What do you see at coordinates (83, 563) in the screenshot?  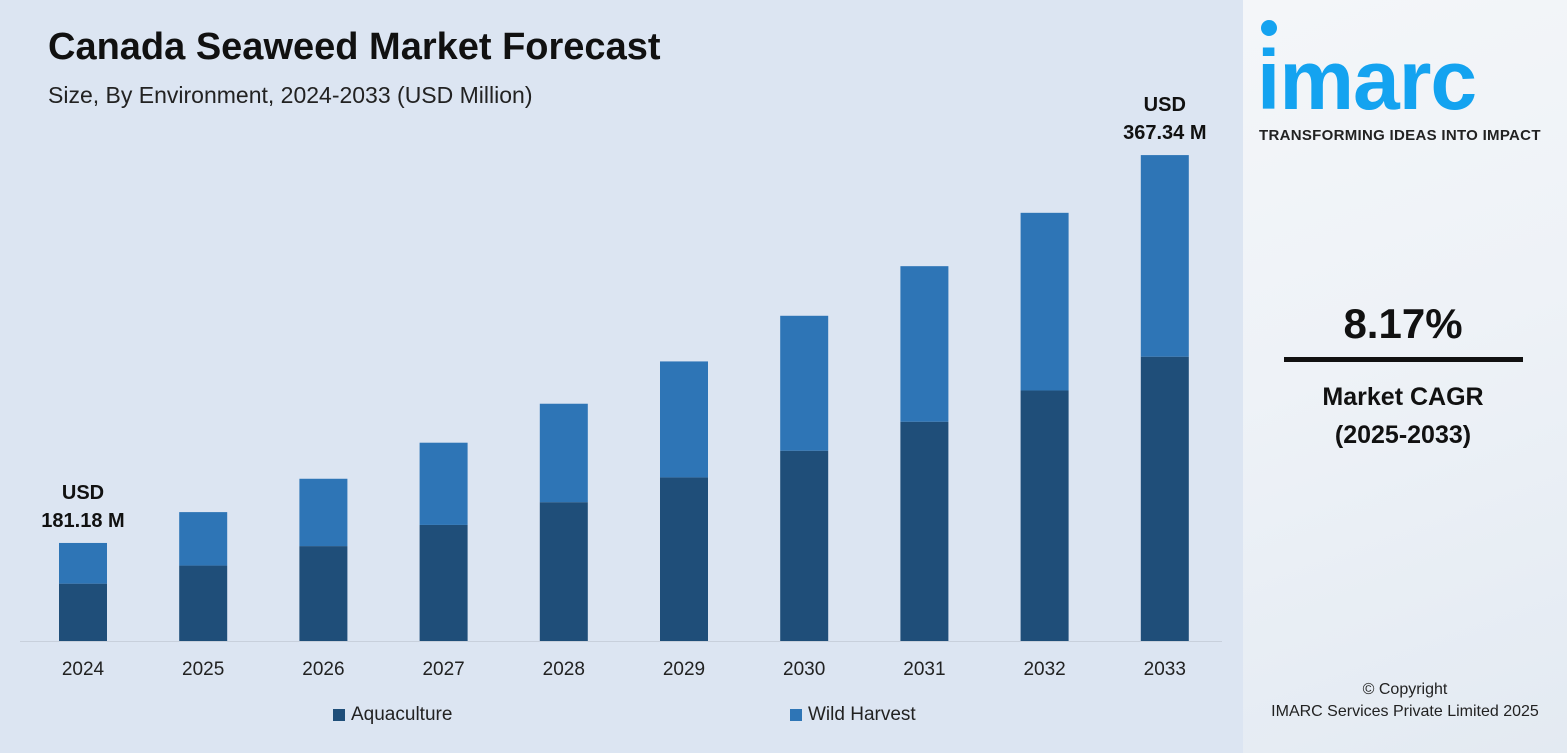 I see `bar-wild-harvest-2024` at bounding box center [83, 563].